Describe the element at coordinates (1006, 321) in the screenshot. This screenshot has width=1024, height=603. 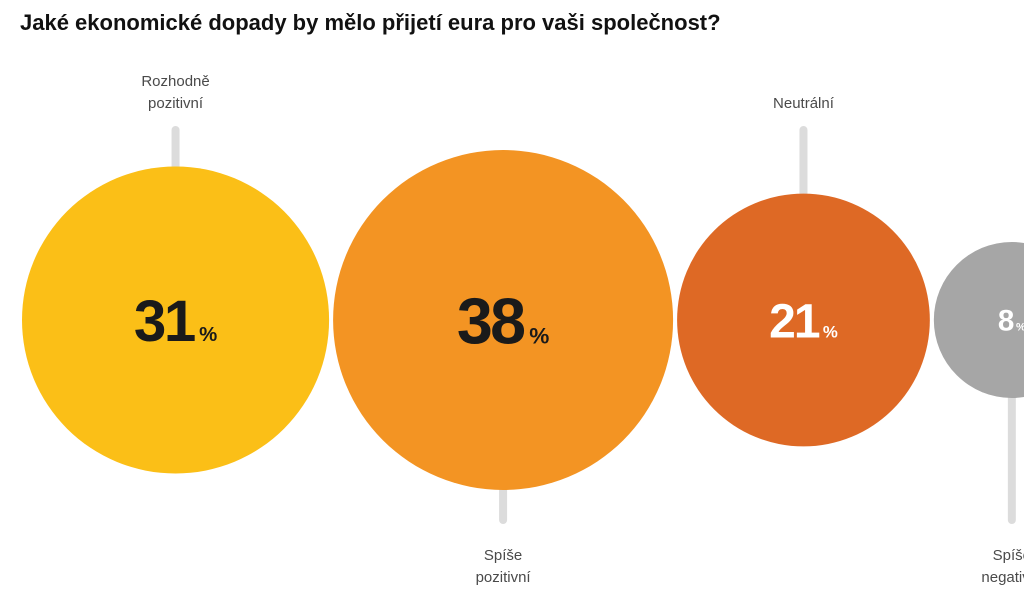
I see `value-number-4: 8` at that location.